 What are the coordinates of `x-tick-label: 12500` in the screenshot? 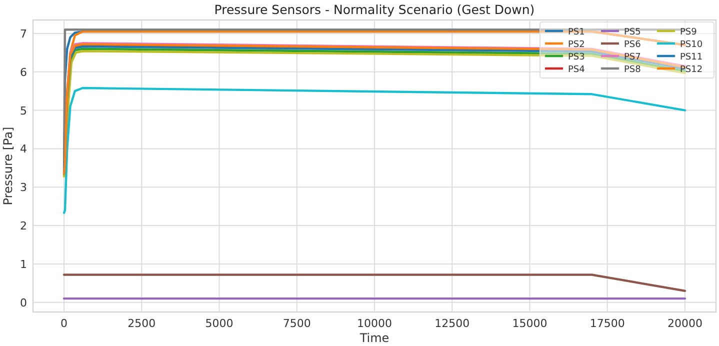 It's located at (452, 323).